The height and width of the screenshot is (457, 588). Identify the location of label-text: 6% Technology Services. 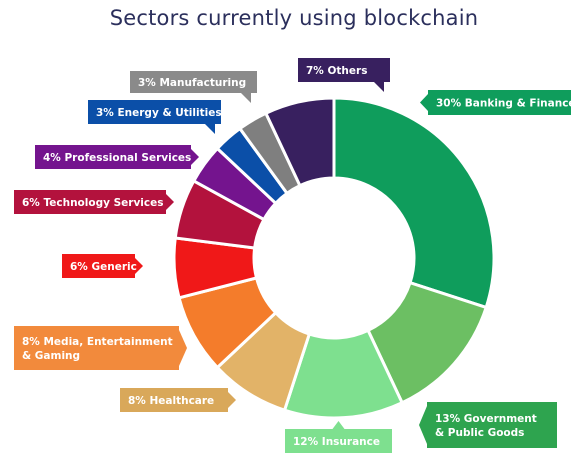
(93, 203).